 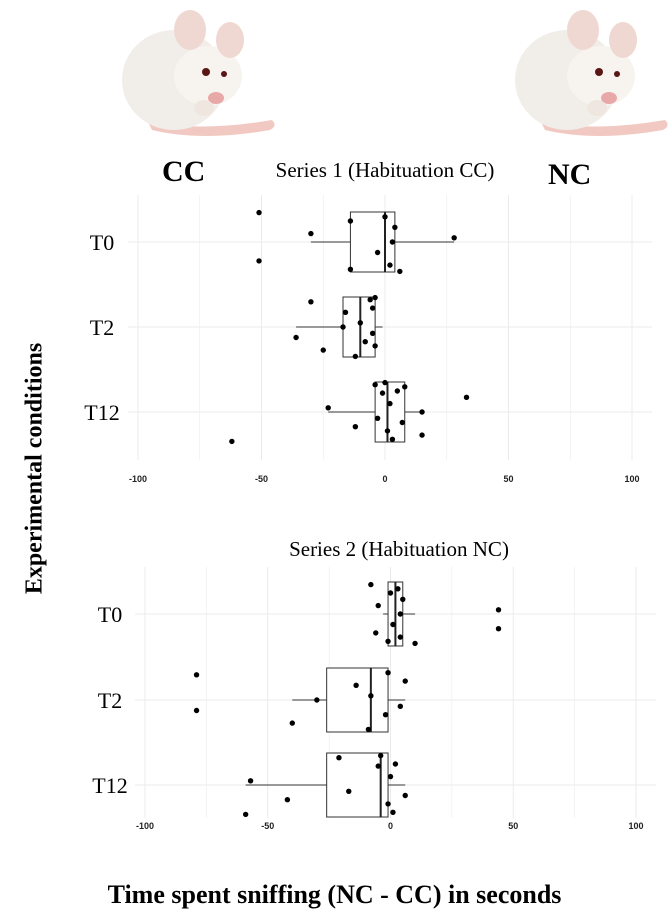 What do you see at coordinates (184, 171) in the screenshot?
I see `cc-label: CC` at bounding box center [184, 171].